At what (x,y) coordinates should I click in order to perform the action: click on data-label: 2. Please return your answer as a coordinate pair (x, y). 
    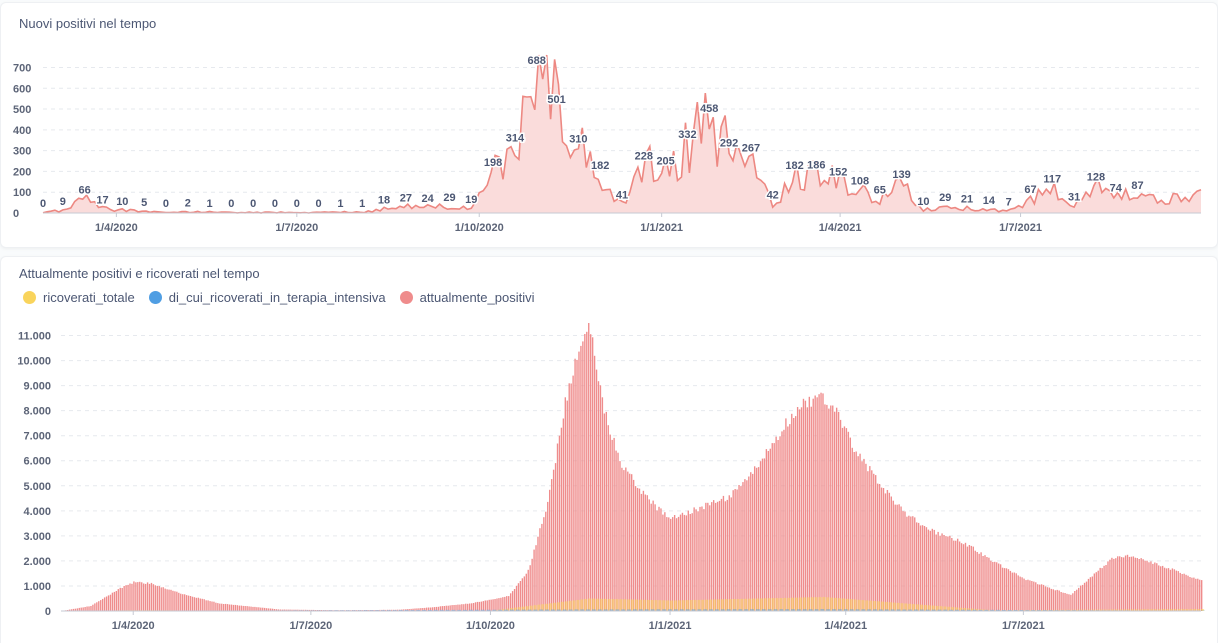
    Looking at the image, I should click on (188, 204).